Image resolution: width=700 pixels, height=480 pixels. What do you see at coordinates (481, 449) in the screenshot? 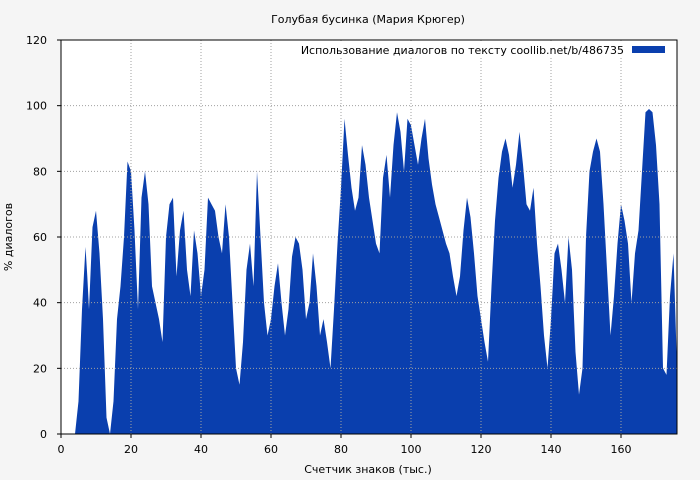
I see `x-tick-label: 120` at bounding box center [481, 449].